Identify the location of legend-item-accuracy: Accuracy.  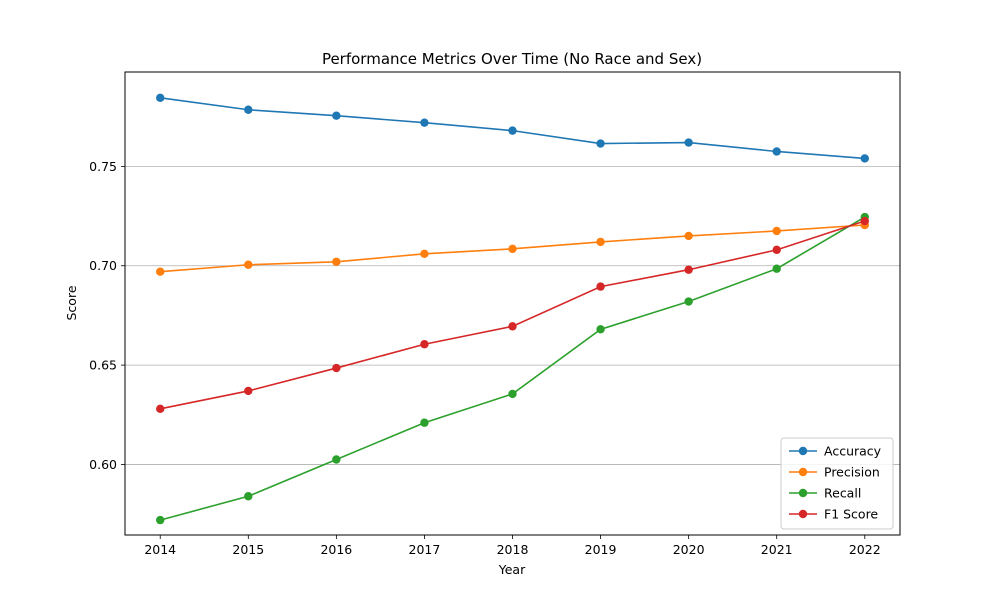
(835, 451).